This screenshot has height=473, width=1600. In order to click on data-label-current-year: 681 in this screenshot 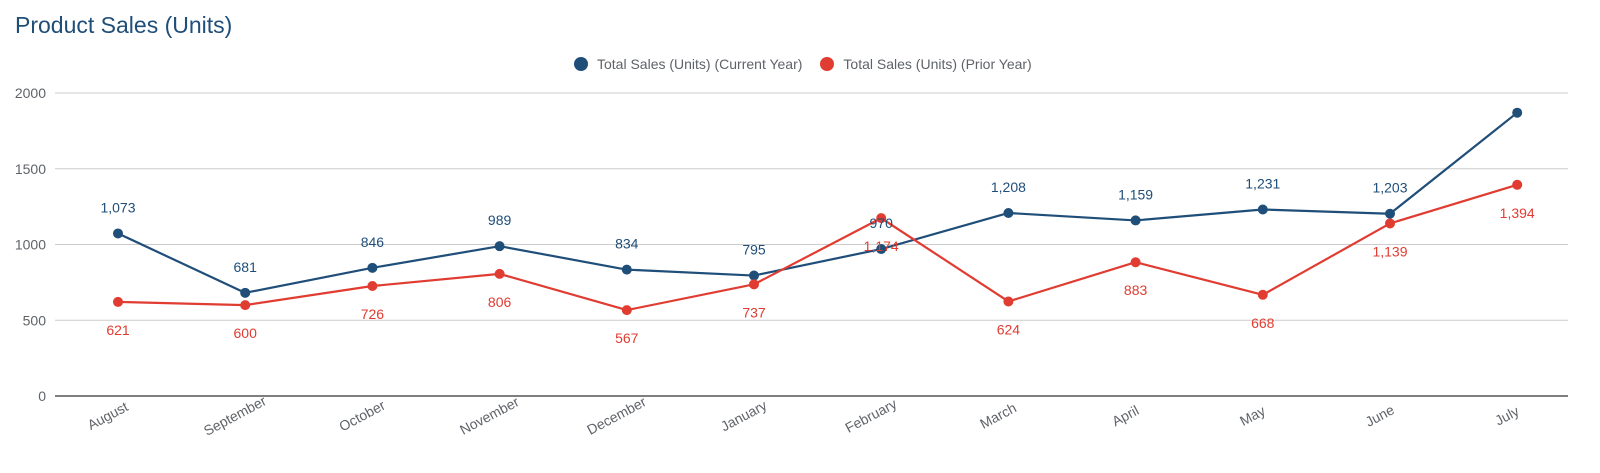, I will do `click(246, 267)`.